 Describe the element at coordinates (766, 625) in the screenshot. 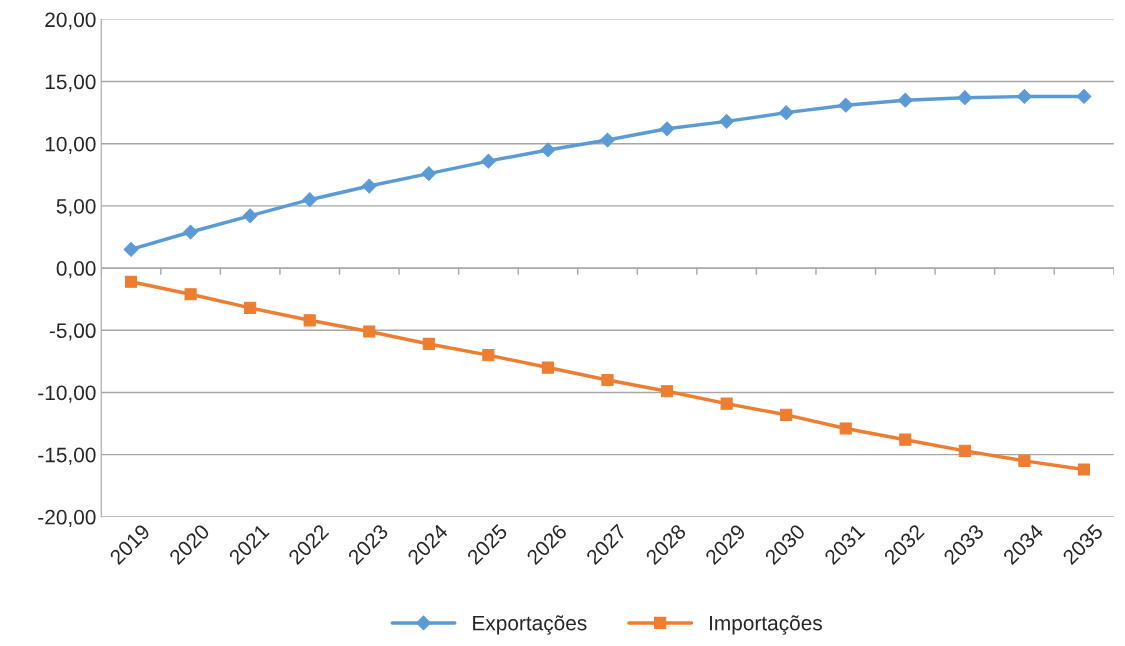

I see `legend-label: Importações` at that location.